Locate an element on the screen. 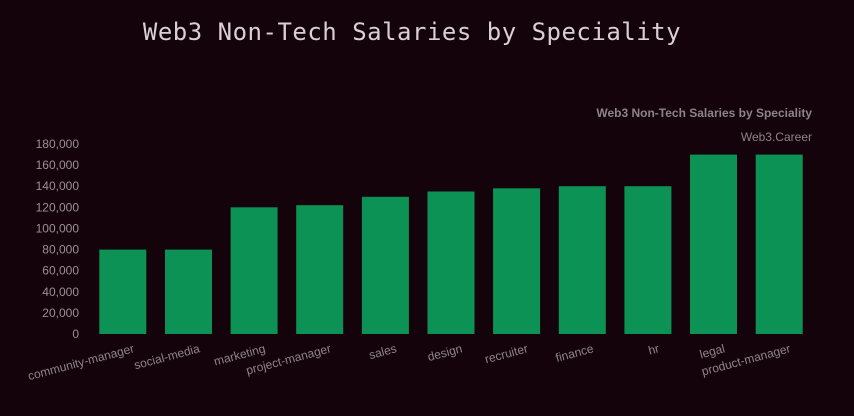 This screenshot has width=854, height=416. bar-legal is located at coordinates (713, 244).